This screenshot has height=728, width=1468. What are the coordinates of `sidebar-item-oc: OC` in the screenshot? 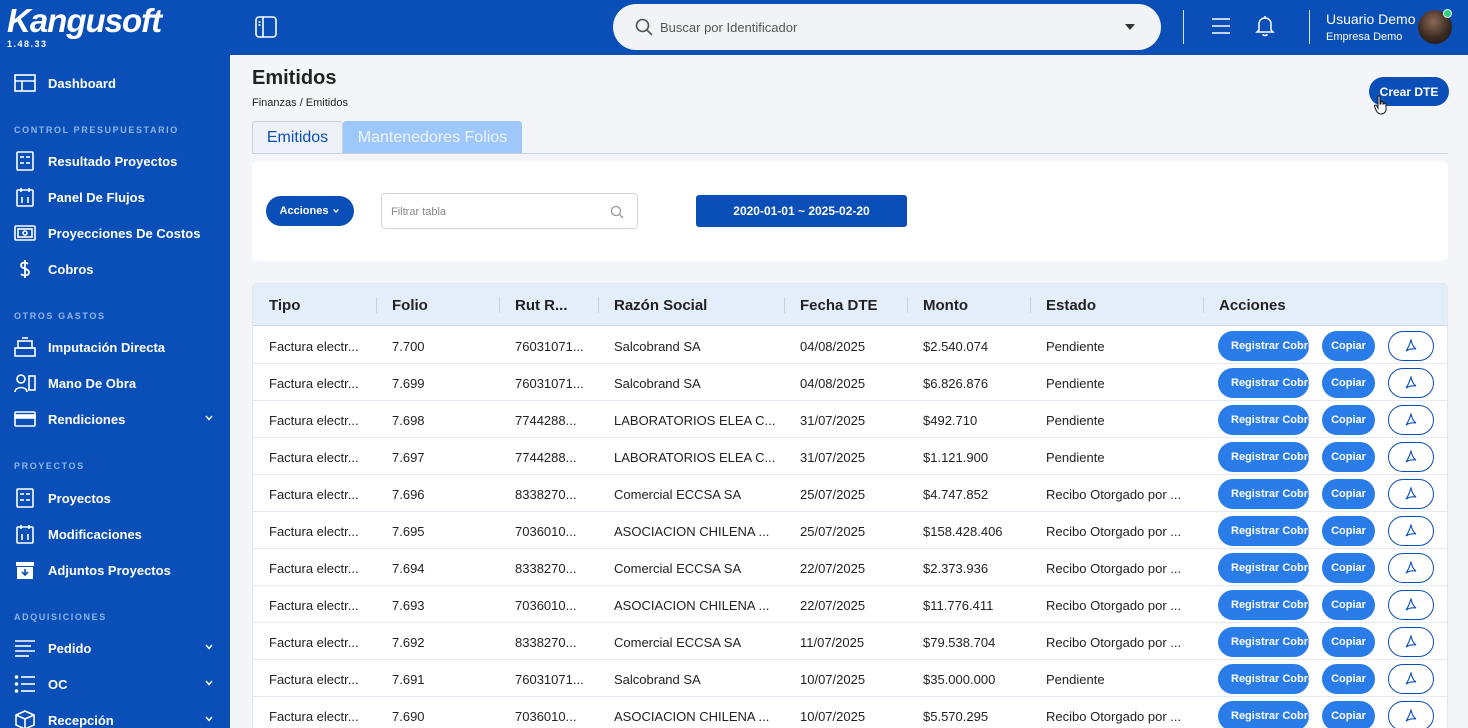 It's located at (115, 684).